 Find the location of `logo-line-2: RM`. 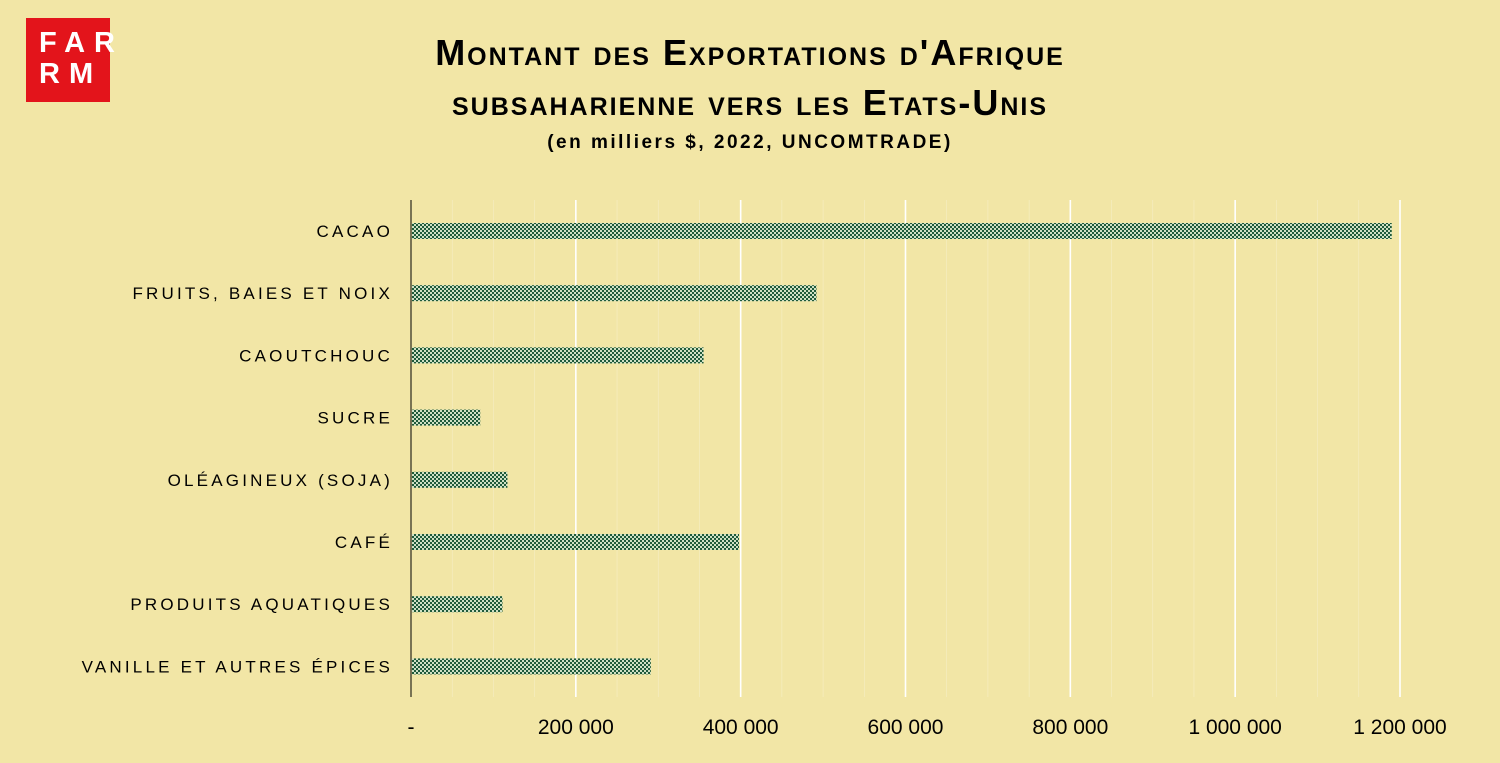

logo-line-2: RM is located at coordinates (71, 74).